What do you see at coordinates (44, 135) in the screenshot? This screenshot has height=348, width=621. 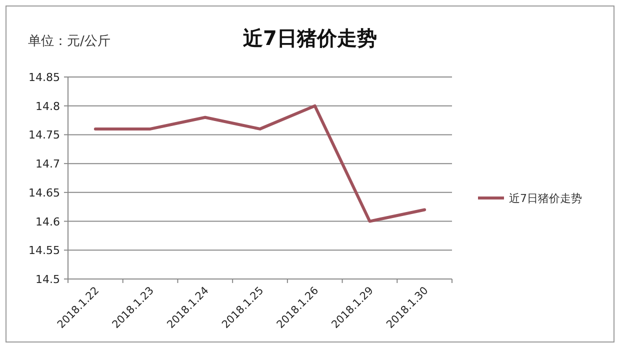 I see `y-tick-label: 14.75` at bounding box center [44, 135].